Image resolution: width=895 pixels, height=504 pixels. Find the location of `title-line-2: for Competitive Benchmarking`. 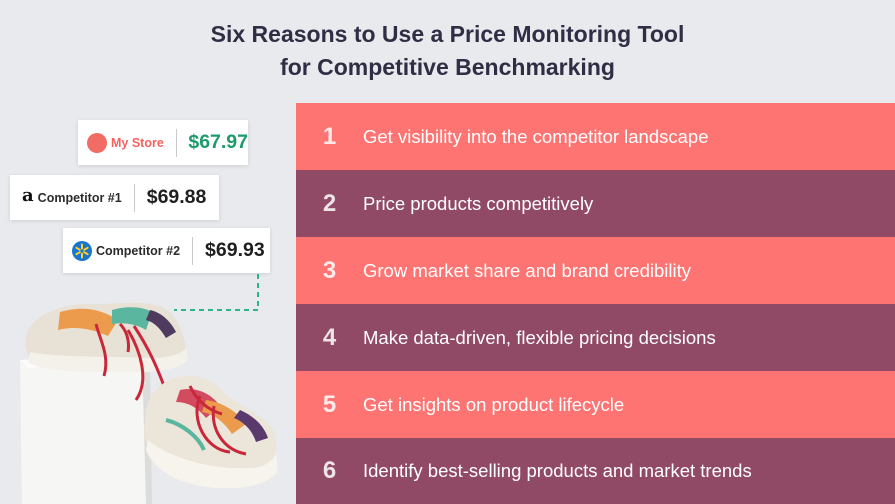

title-line-2: for Competitive Benchmarking is located at coordinates (447, 67).